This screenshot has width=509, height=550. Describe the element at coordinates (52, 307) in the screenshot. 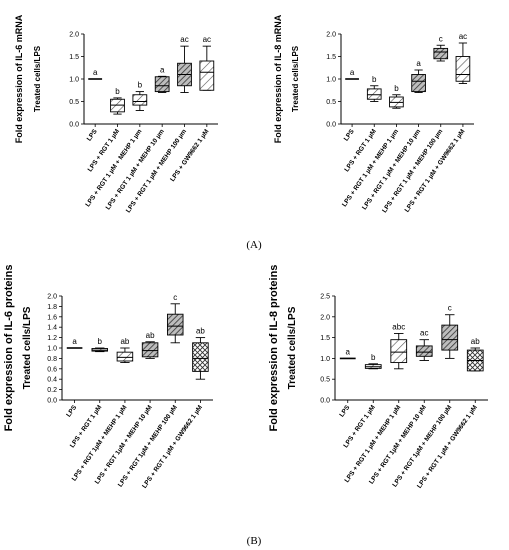

I see `y-tick-label: 1.8` at that location.